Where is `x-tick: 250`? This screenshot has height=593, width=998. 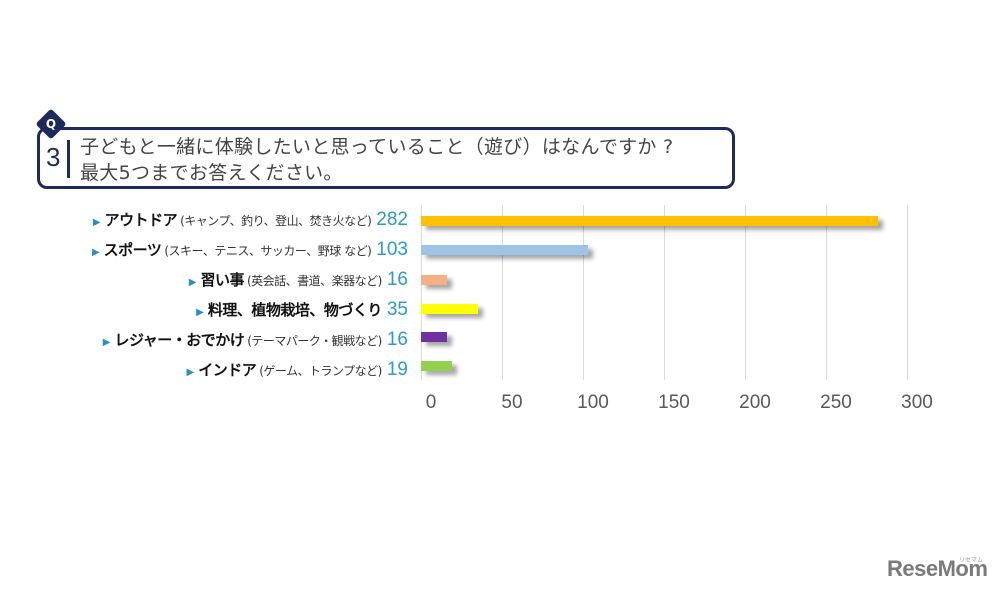 x-tick: 250 is located at coordinates (836, 402).